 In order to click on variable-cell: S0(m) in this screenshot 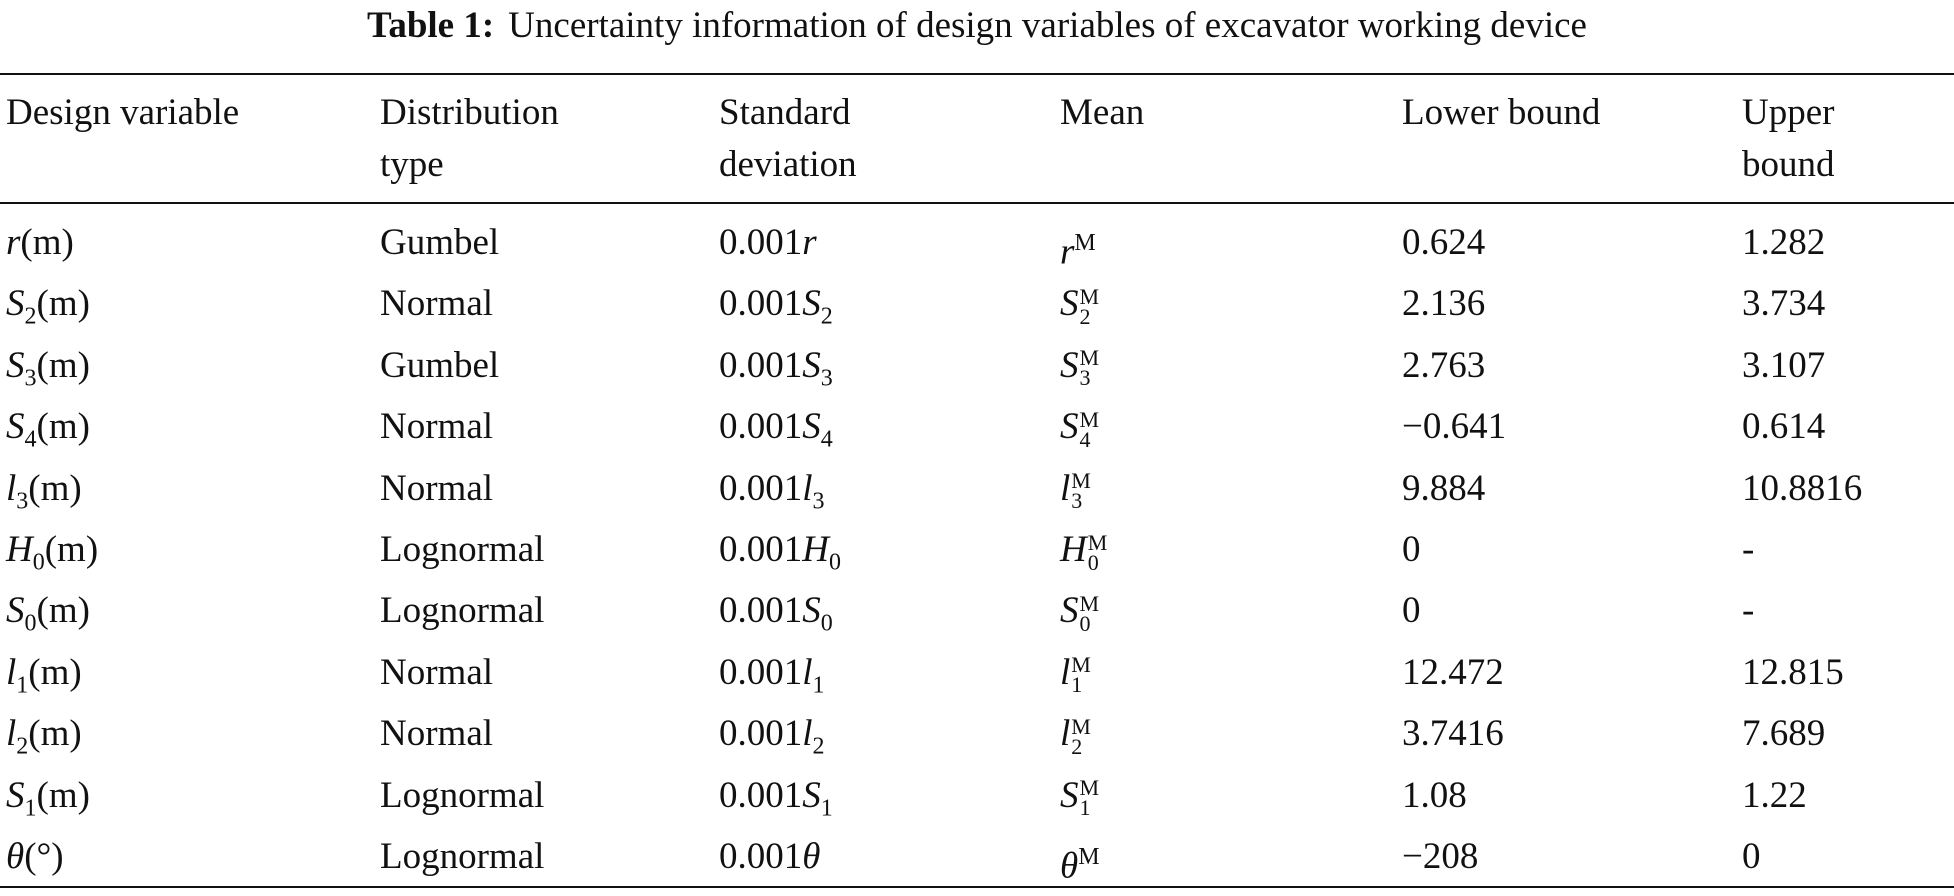, I will do `click(48, 617)`.